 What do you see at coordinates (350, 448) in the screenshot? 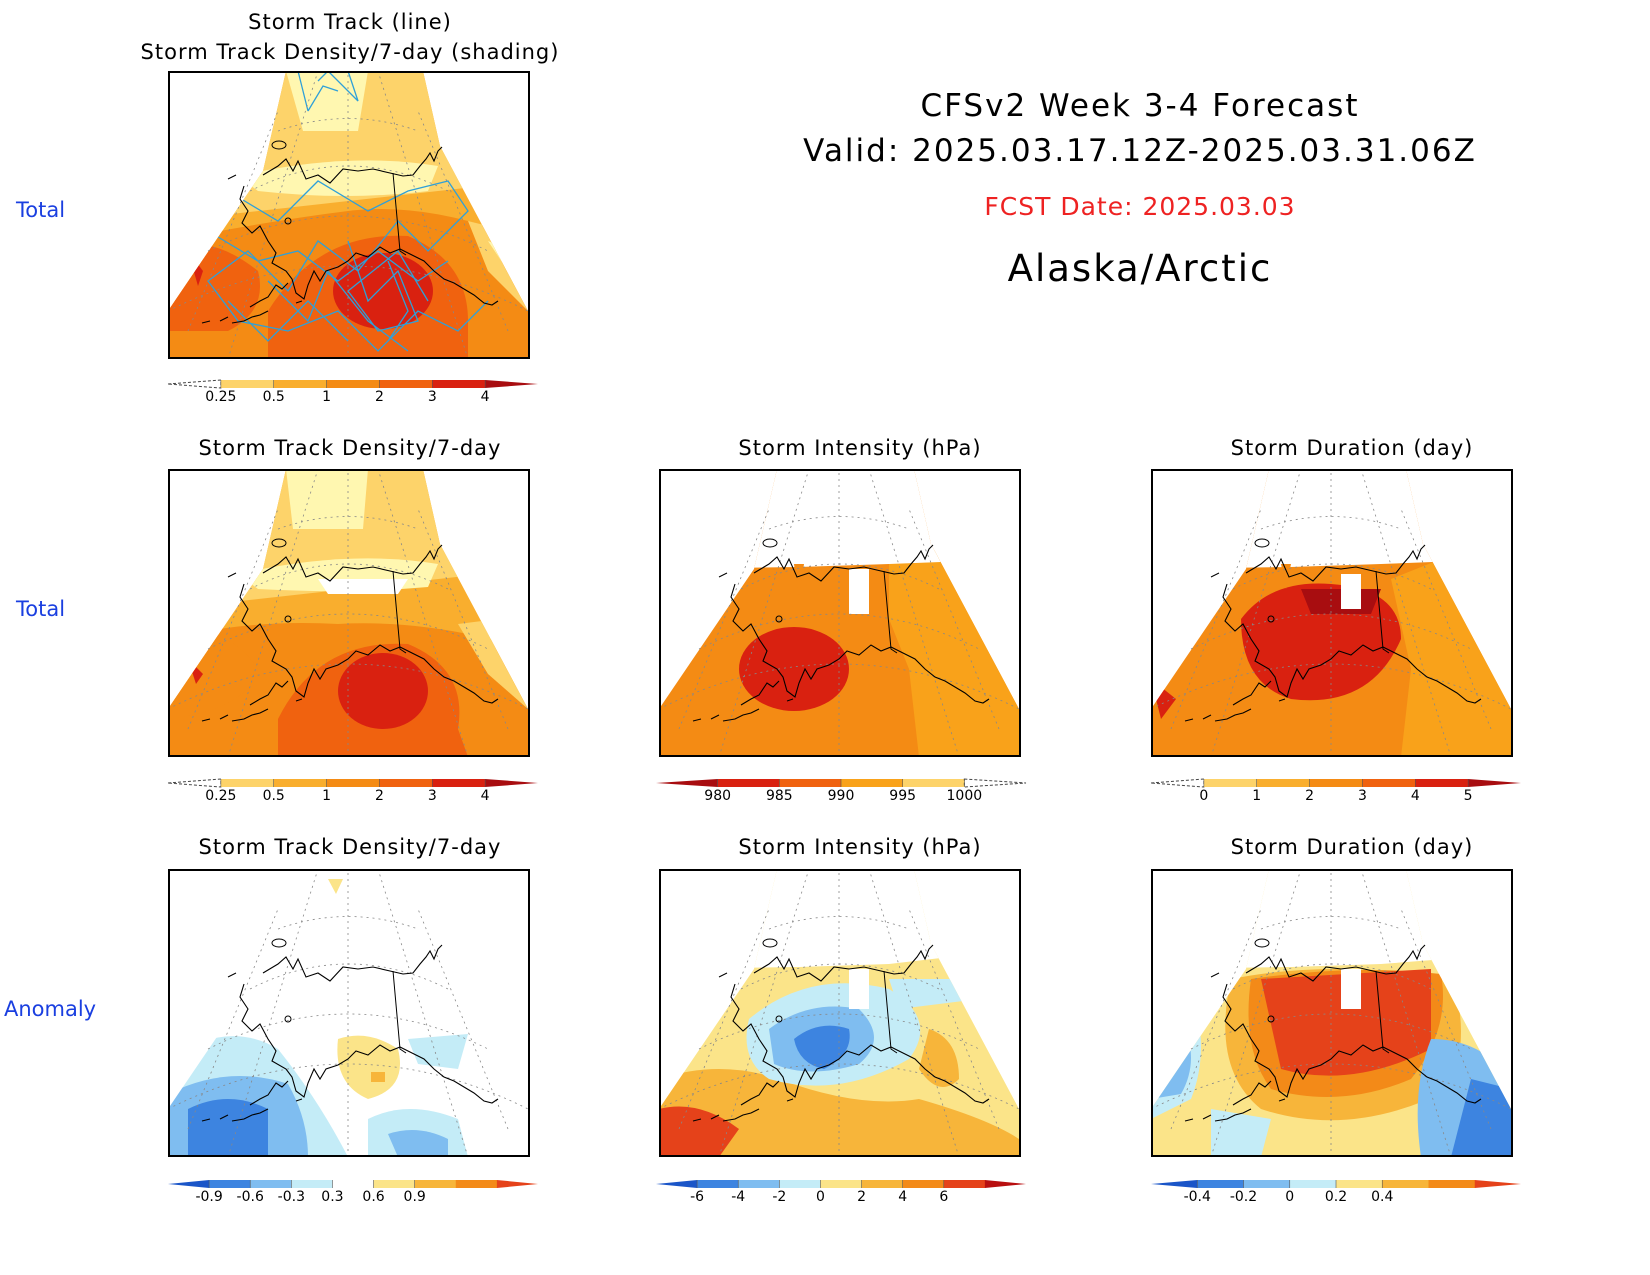
I see `total-density-title: Storm Track Density/7-day` at bounding box center [350, 448].